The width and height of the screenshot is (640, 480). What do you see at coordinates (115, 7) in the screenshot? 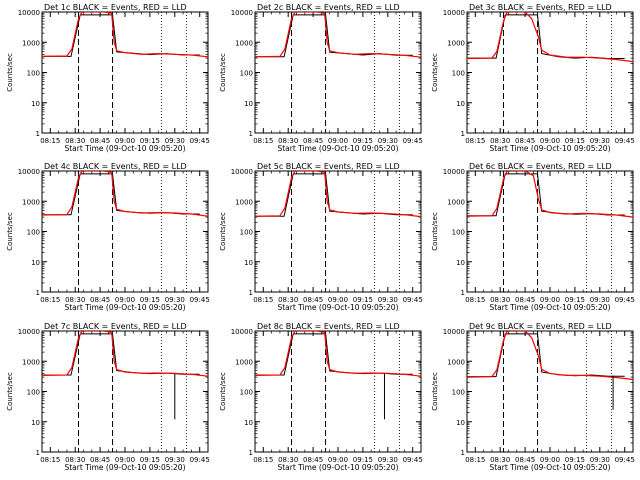
I see `panel-title: Det 1c BLACK = Events, RED = LLD` at bounding box center [115, 7].